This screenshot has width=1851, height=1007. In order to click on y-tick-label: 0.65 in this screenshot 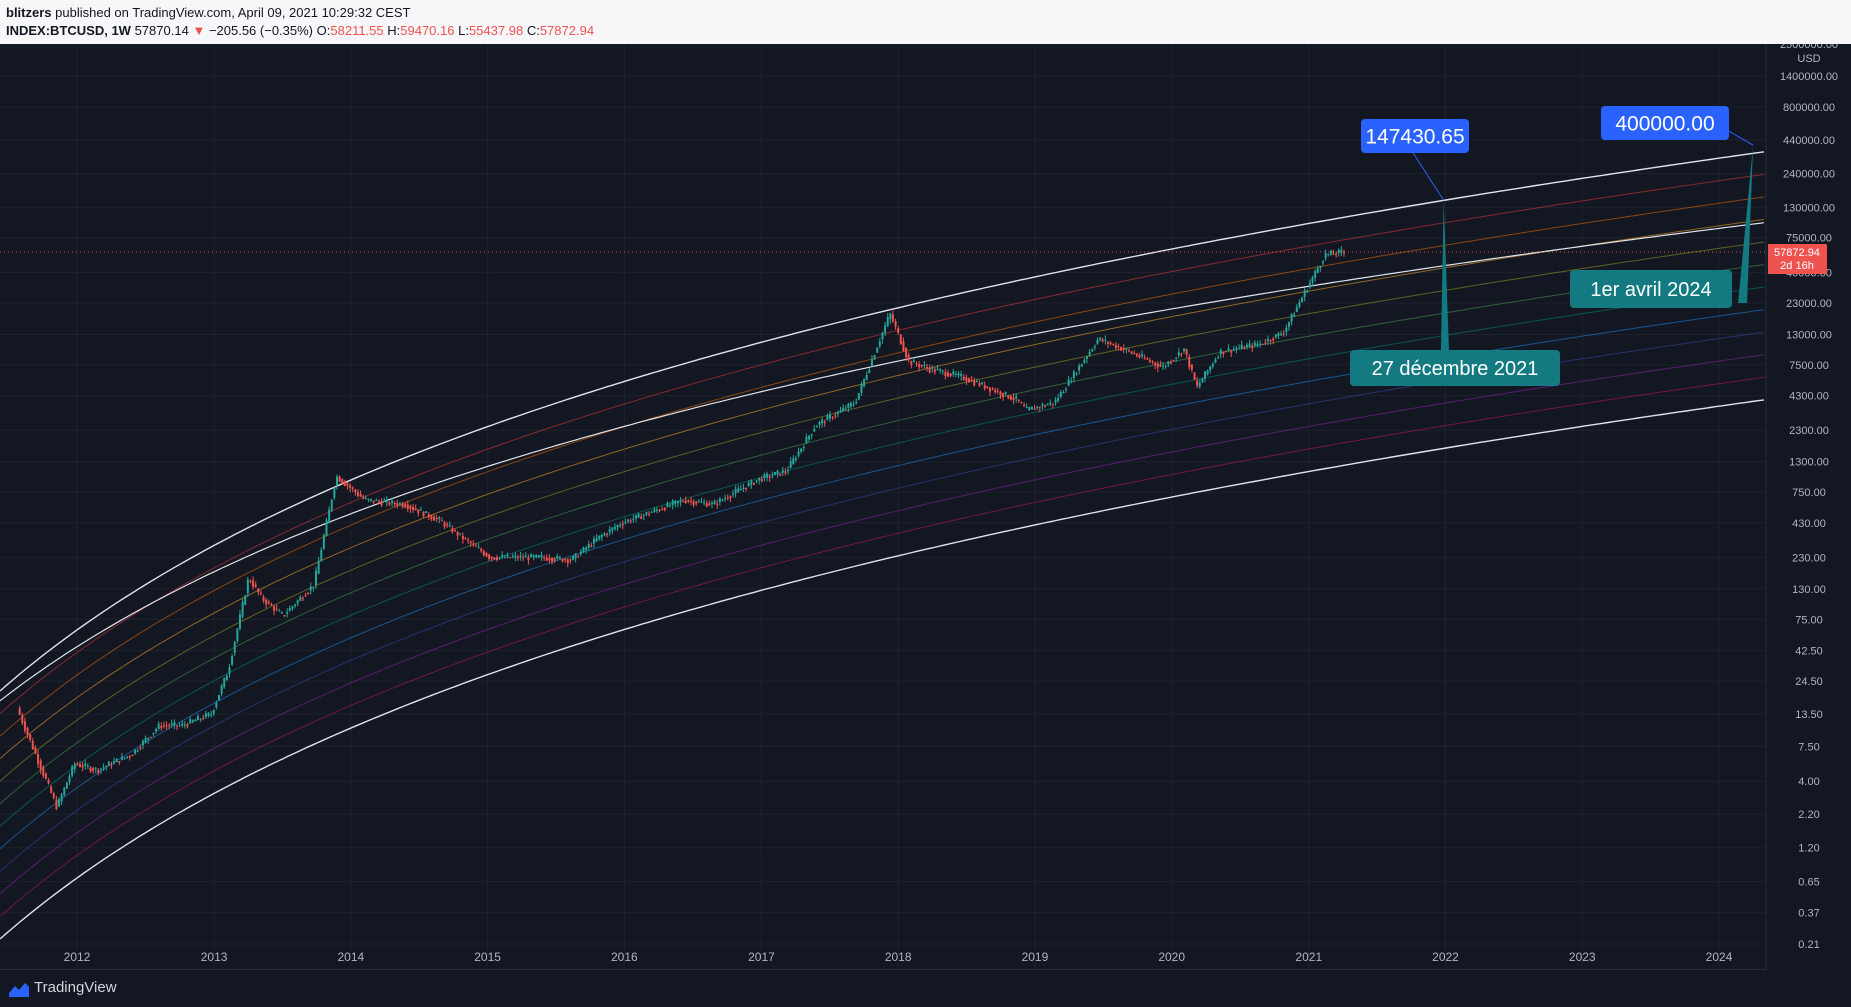, I will do `click(1808, 883)`.